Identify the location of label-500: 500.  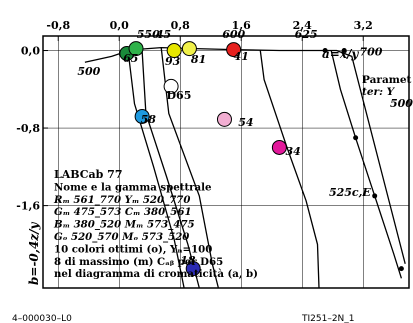
(88, 71).